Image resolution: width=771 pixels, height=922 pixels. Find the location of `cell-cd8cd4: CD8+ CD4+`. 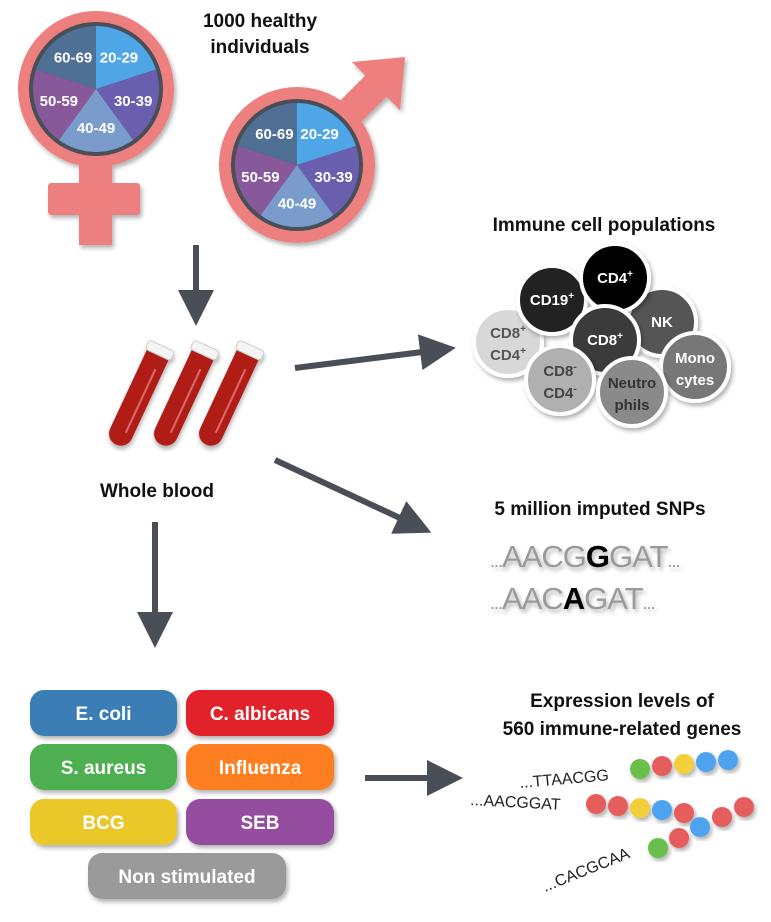

cell-cd8cd4: CD8+ CD4+ is located at coordinates (508, 342).